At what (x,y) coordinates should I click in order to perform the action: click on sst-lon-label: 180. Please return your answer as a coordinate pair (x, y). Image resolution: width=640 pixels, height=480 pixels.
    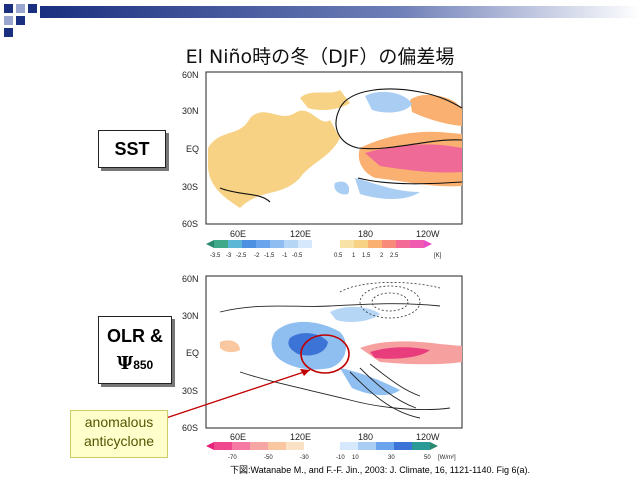
    Looking at the image, I should click on (365, 234).